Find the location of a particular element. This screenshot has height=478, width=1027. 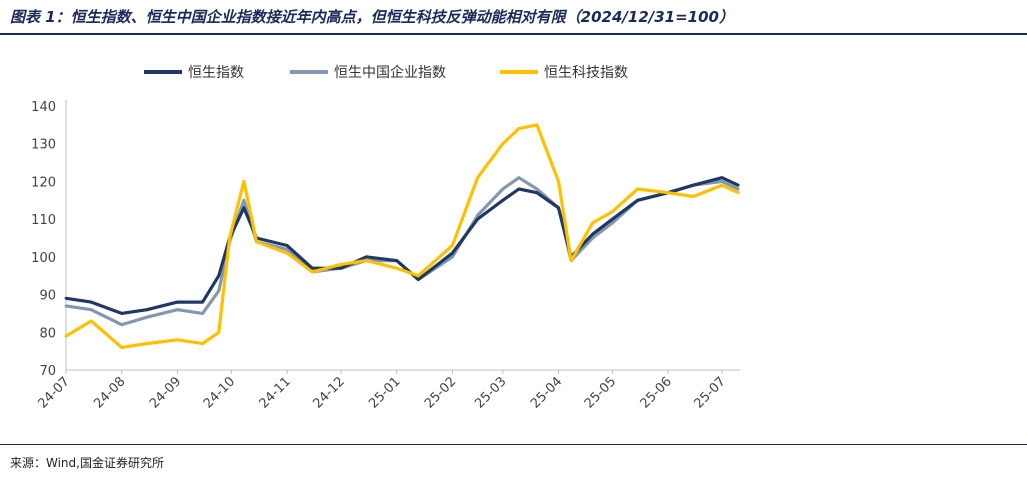

x-tick-label: 25-05 is located at coordinates (600, 392).